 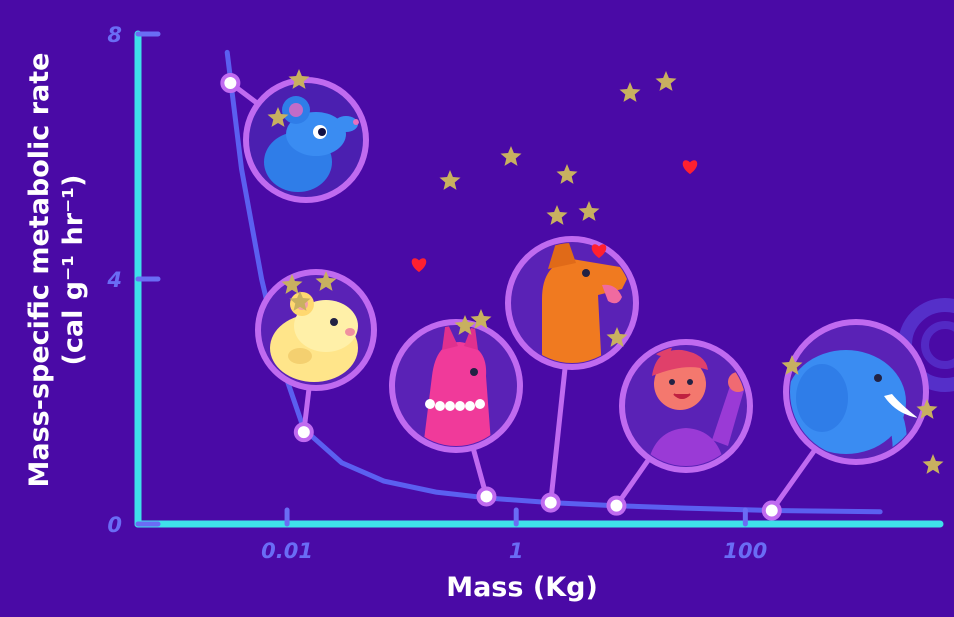 I want to click on elephant-badge, so click(x=856, y=392).